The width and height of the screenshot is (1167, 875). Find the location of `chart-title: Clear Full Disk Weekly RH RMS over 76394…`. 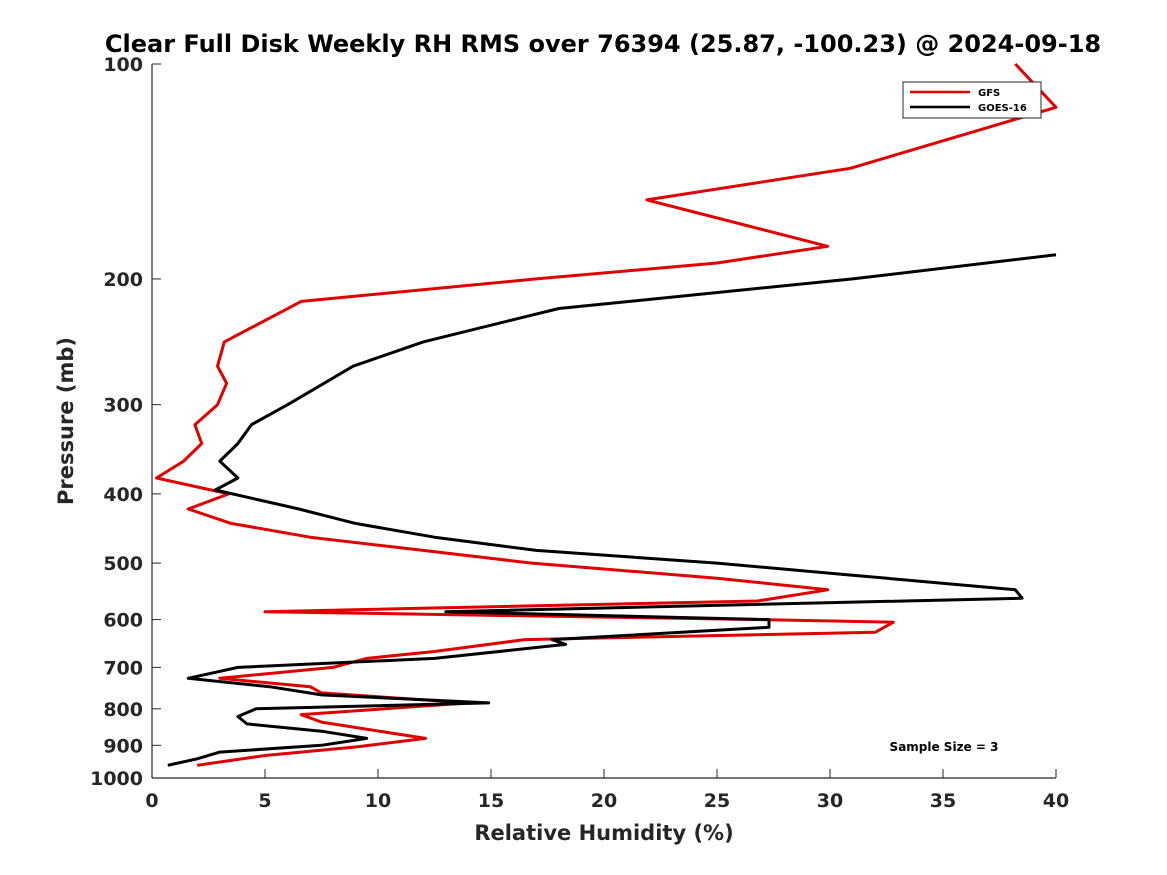

chart-title: Clear Full Disk Weekly RH RMS over 76394… is located at coordinates (603, 44).